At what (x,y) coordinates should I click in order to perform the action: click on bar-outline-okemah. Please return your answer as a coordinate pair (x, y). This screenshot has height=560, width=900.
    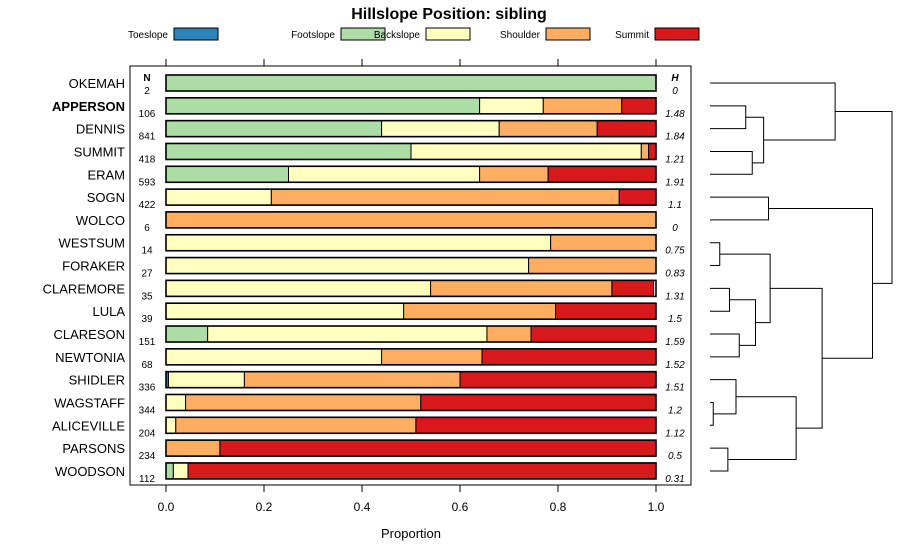
    Looking at the image, I should click on (411, 83).